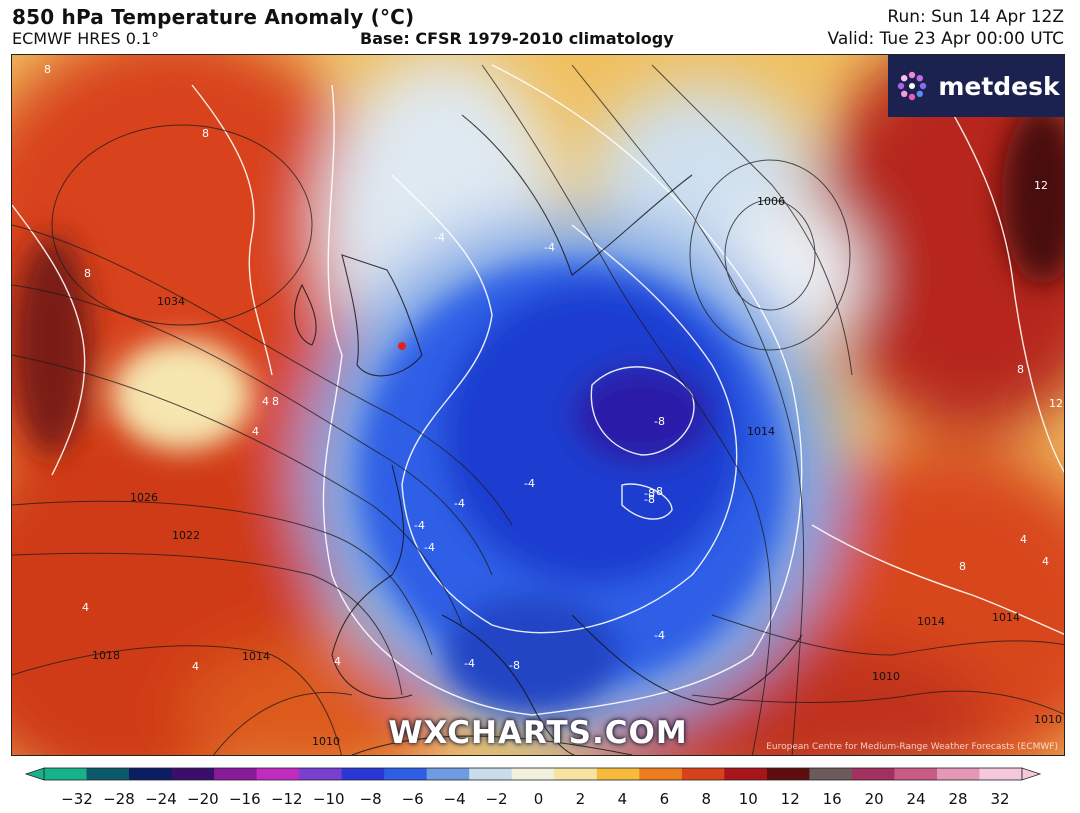 The width and height of the screenshot is (1080, 813). Describe the element at coordinates (213, 17) in the screenshot. I see `map-title: 850 hPa Temperature Anomaly (°C)` at that location.